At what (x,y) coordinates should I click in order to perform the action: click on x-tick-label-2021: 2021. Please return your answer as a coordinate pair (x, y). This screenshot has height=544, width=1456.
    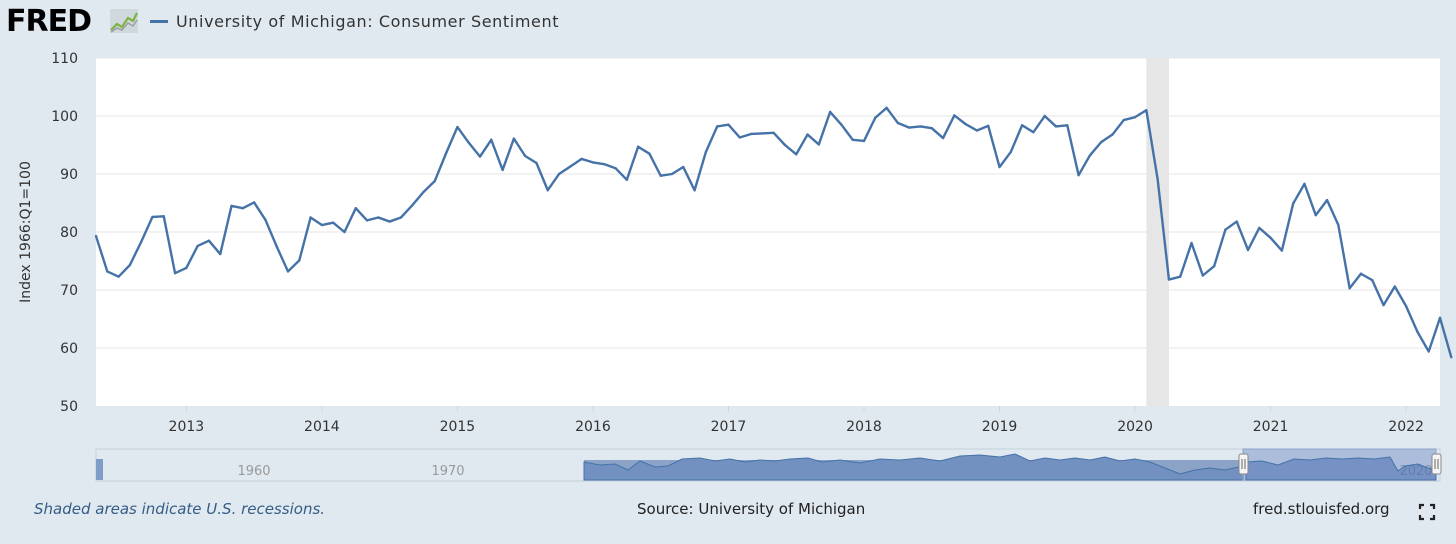
    Looking at the image, I should click on (1271, 427).